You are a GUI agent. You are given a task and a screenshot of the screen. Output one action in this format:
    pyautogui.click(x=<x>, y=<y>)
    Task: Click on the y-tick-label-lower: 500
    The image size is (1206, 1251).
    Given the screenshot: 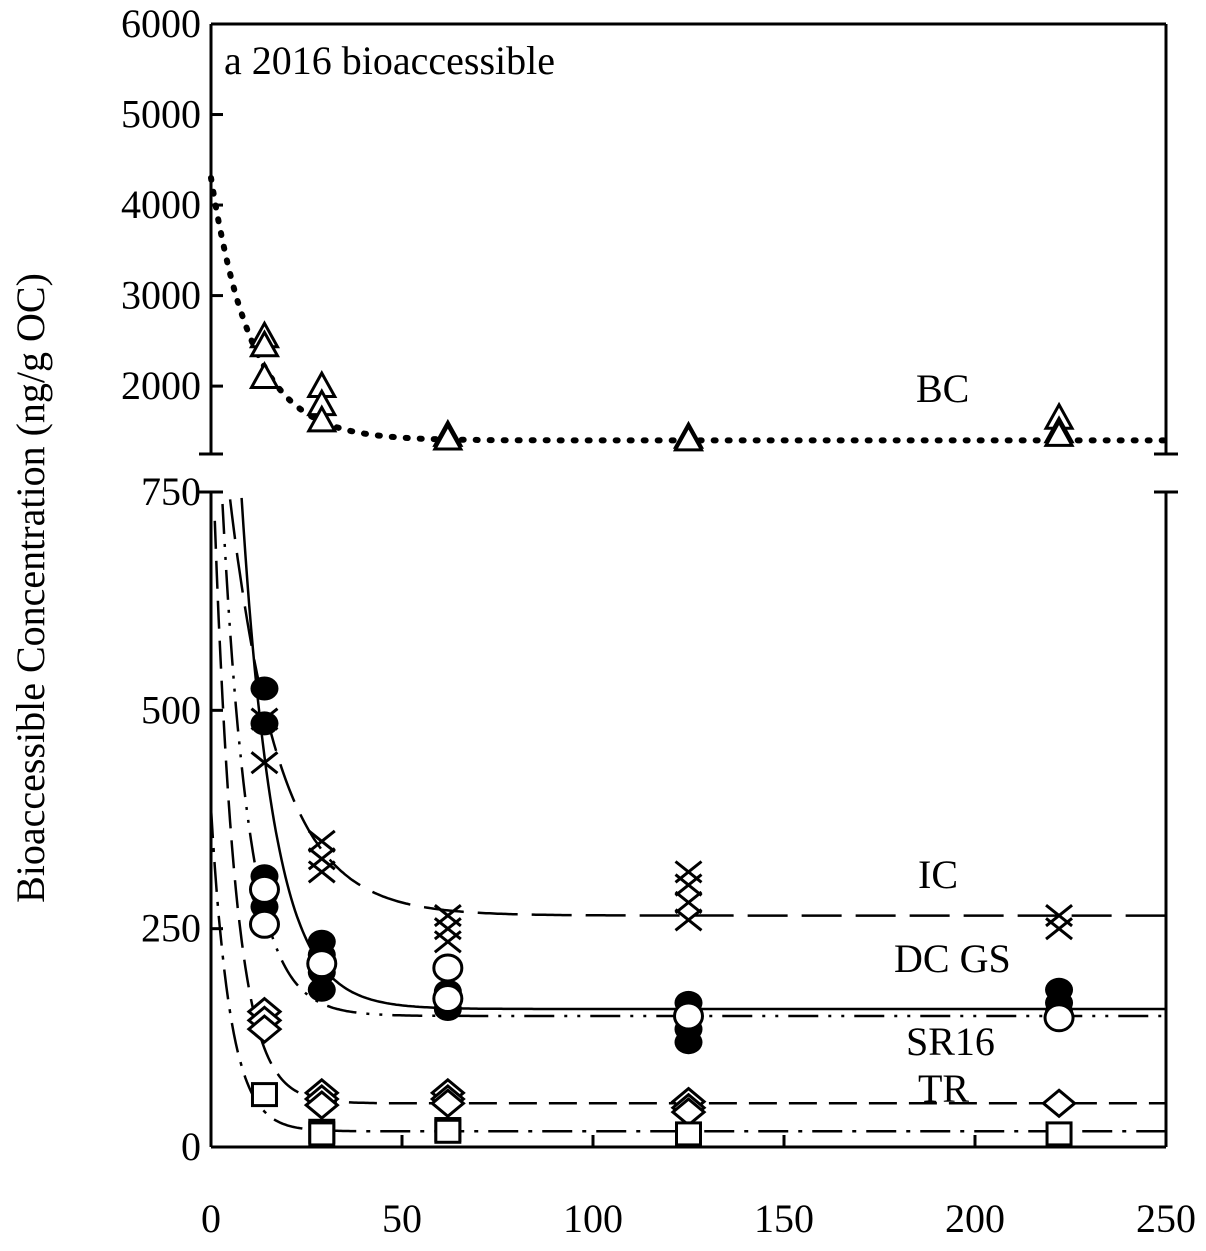 What is the action you would take?
    pyautogui.click(x=171, y=709)
    